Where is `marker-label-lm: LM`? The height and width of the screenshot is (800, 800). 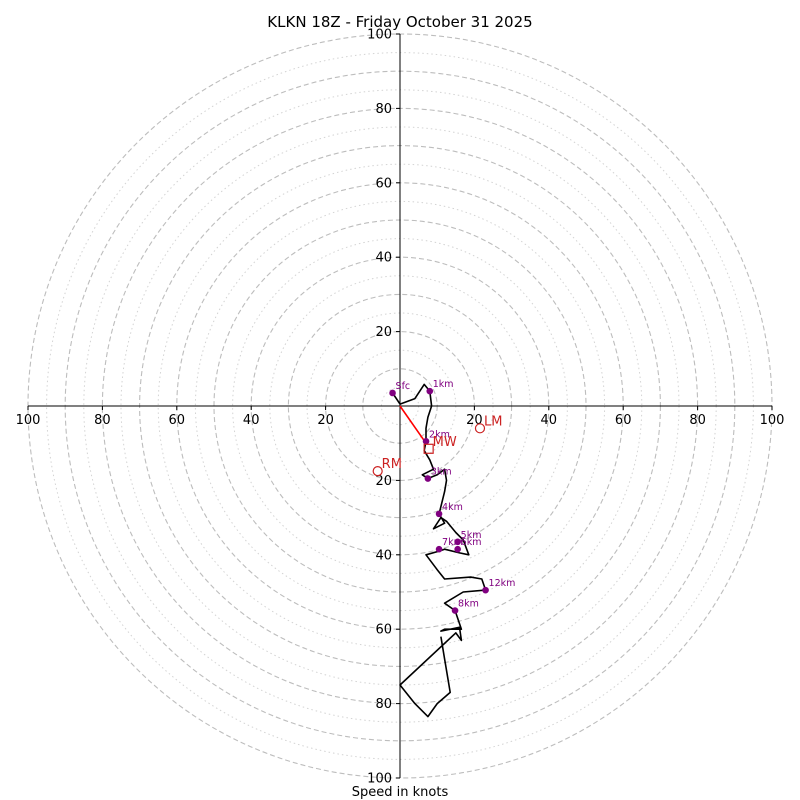
marker-label-lm: LM is located at coordinates (493, 421).